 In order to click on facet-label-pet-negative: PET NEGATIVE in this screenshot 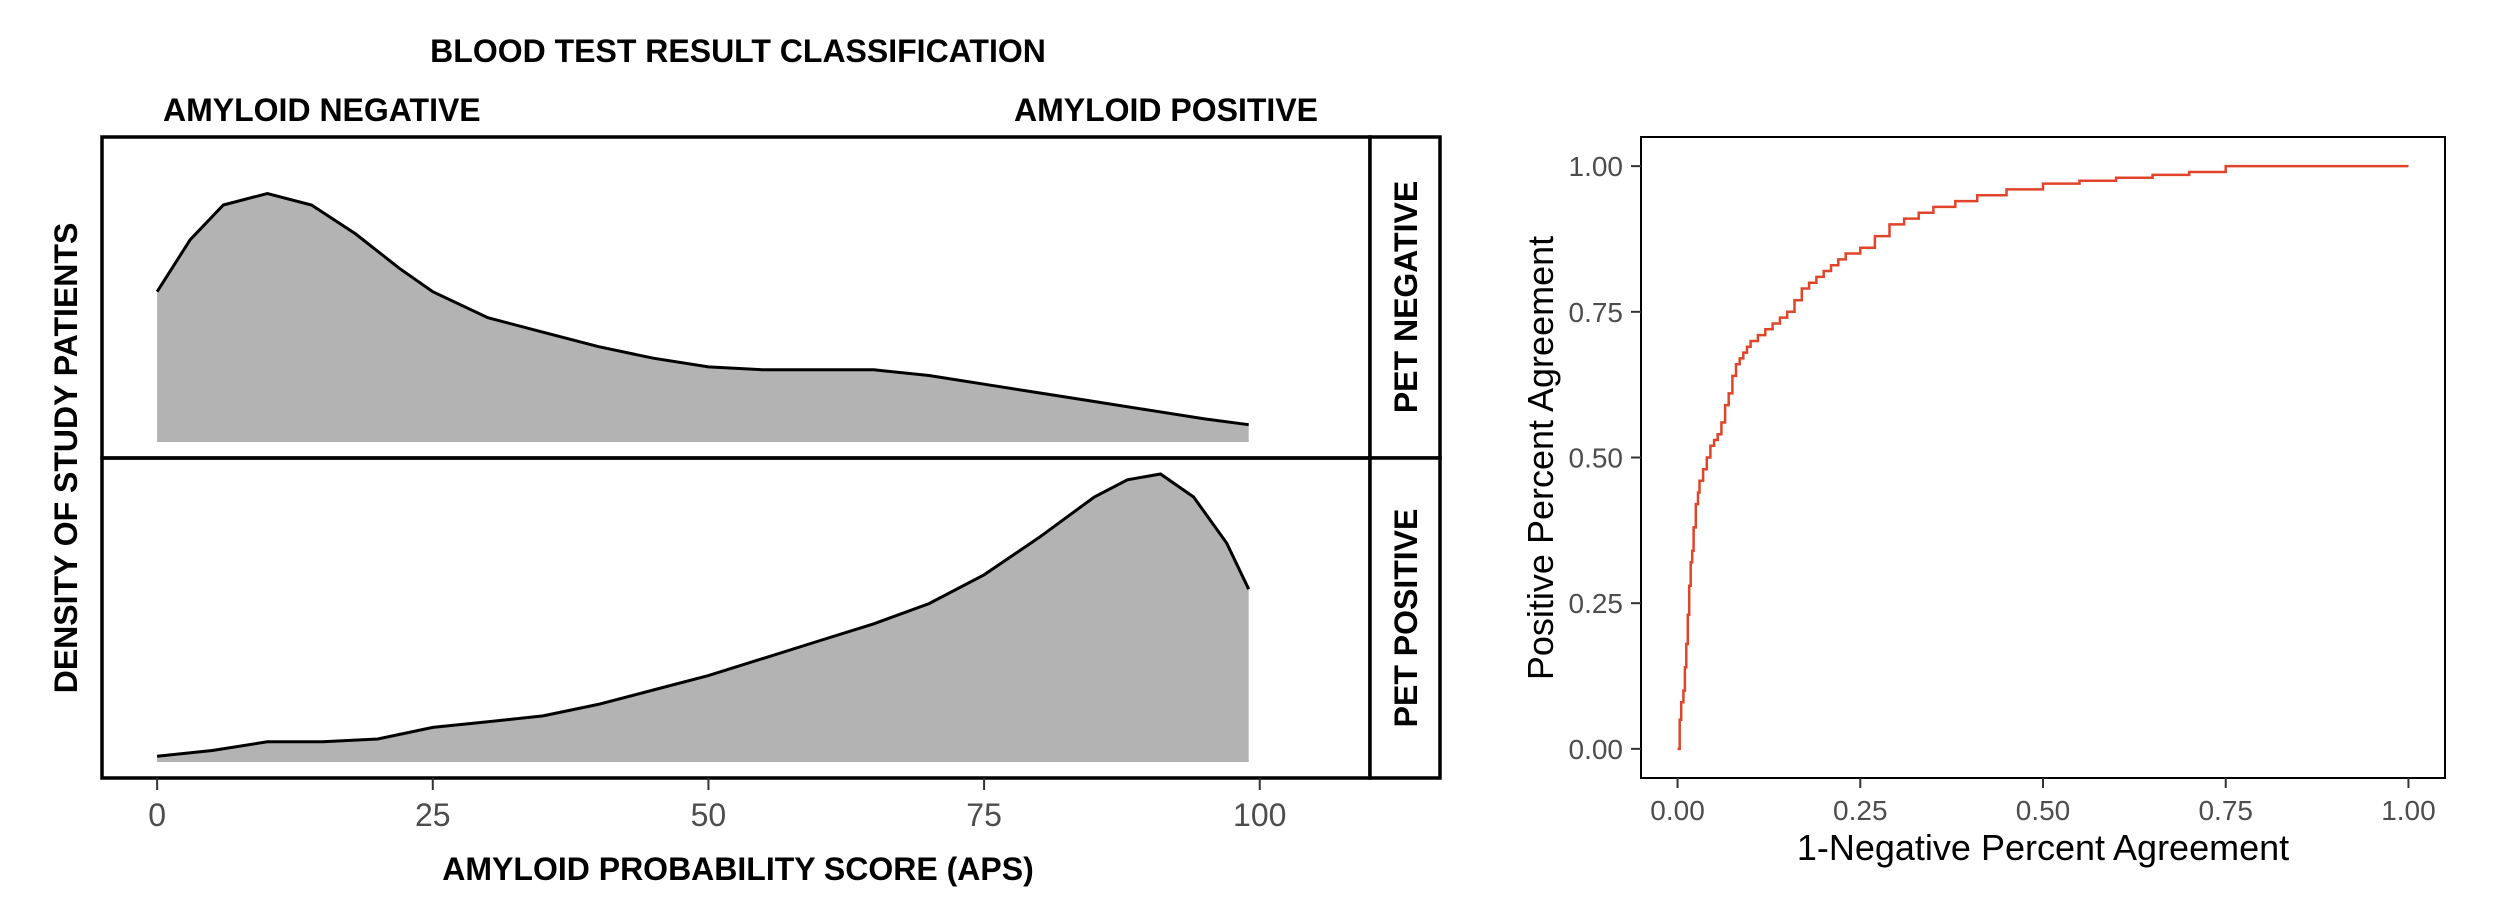, I will do `click(1406, 297)`.